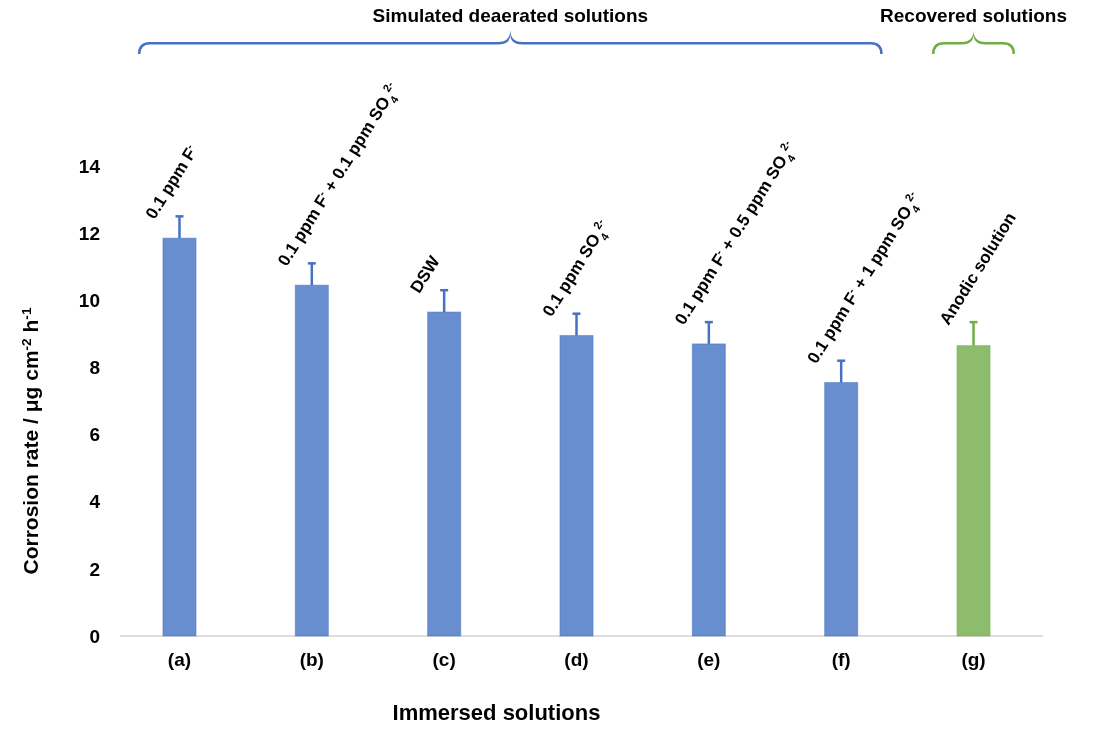 This screenshot has width=1093, height=732. I want to click on x-tick-label: (f), so click(841, 659).